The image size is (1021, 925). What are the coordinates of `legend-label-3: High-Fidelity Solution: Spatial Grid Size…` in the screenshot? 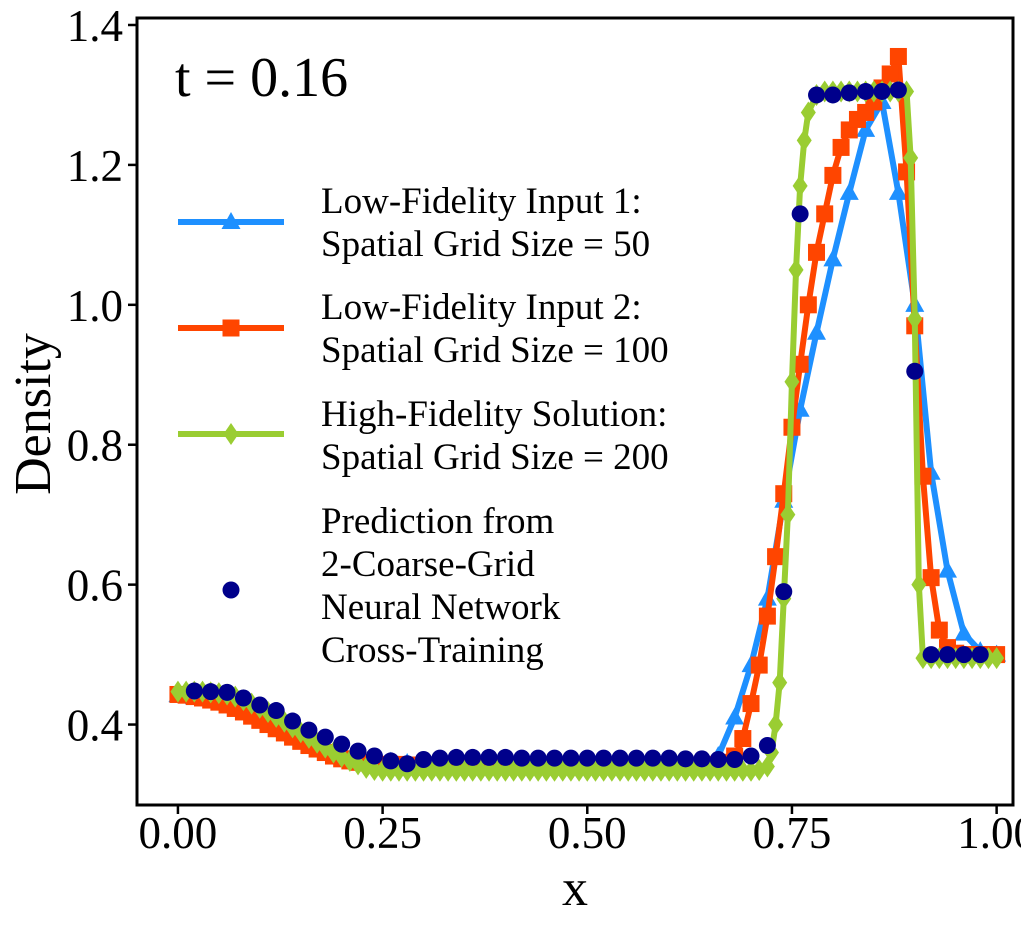 It's located at (495, 436).